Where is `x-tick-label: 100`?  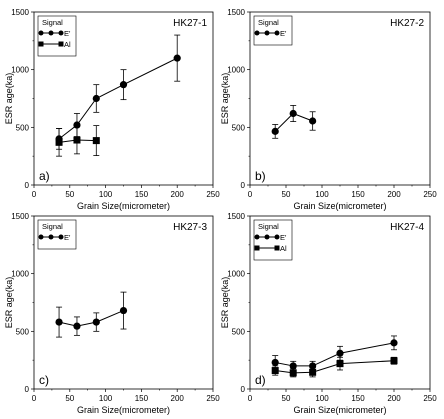 x-tick-label: 100 is located at coordinates (106, 398).